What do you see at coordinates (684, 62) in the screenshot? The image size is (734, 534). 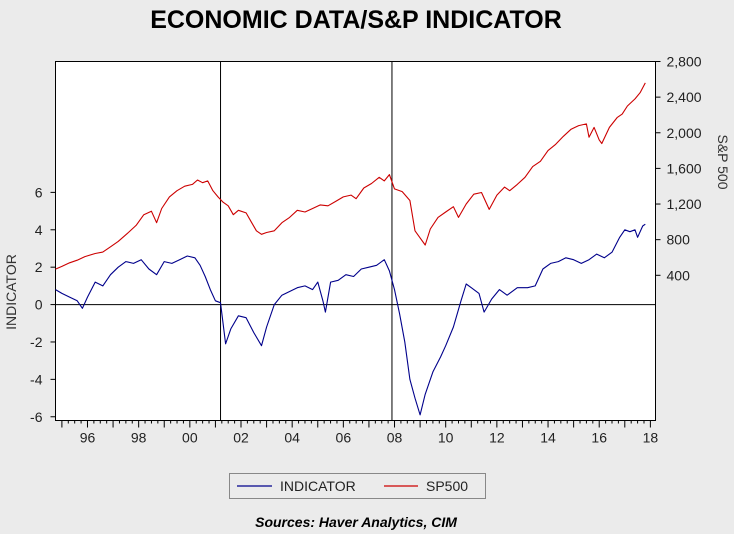 I see `right-tick-label: 2,800` at bounding box center [684, 62].